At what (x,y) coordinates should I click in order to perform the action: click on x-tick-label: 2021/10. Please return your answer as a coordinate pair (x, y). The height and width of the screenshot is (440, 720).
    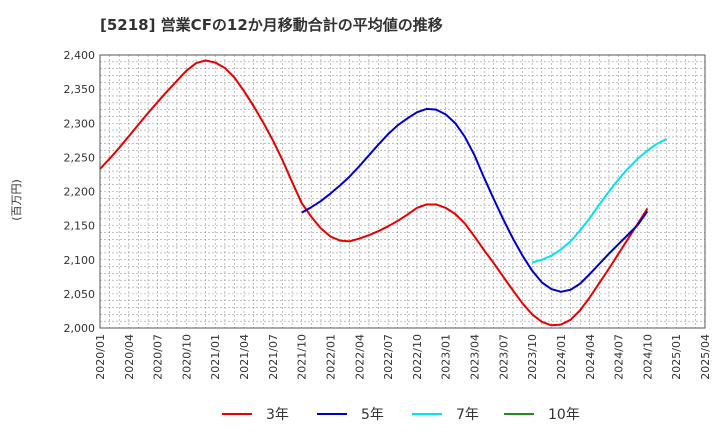
    Looking at the image, I should click on (302, 357).